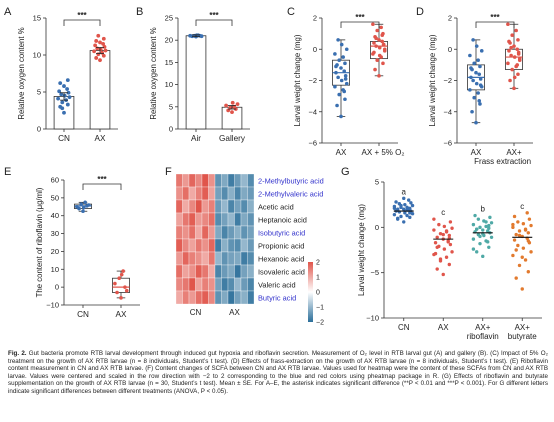 The width and height of the screenshot is (554, 422). What do you see at coordinates (282, 219) in the screenshot?
I see `heatmap-row-label: Heptanoic acid` at bounding box center [282, 219].